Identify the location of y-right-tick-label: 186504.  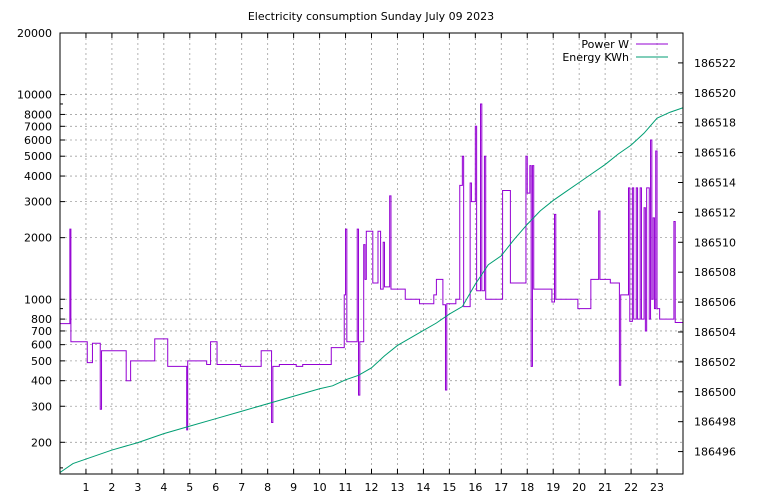
(715, 332).